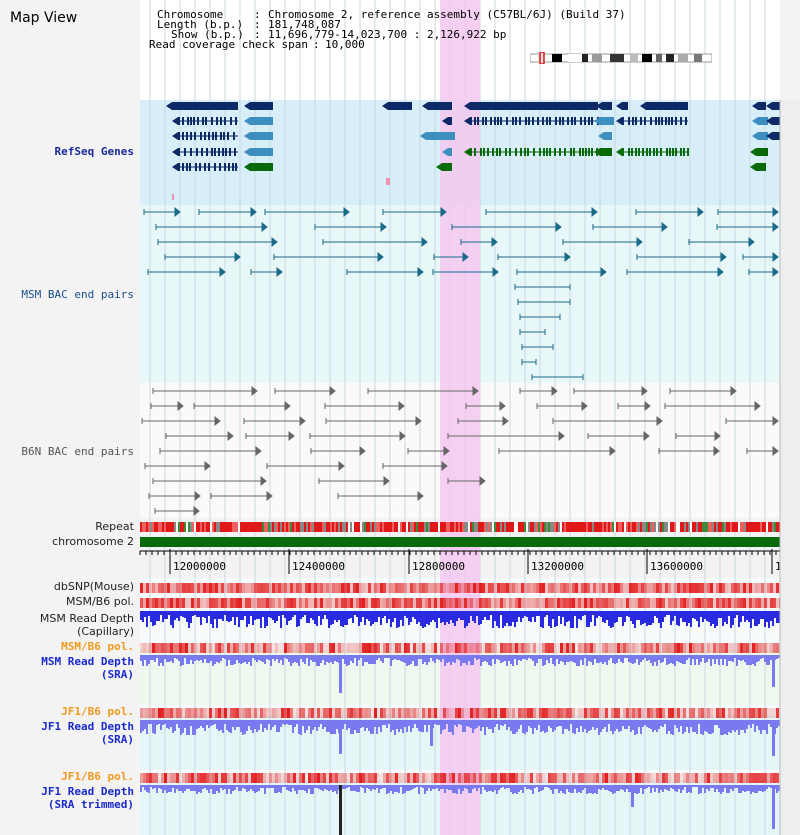 The width and height of the screenshot is (800, 835). Describe the element at coordinates (86, 618) in the screenshot. I see `track-label-msm-depth-cap: MSM Read Depth` at that location.